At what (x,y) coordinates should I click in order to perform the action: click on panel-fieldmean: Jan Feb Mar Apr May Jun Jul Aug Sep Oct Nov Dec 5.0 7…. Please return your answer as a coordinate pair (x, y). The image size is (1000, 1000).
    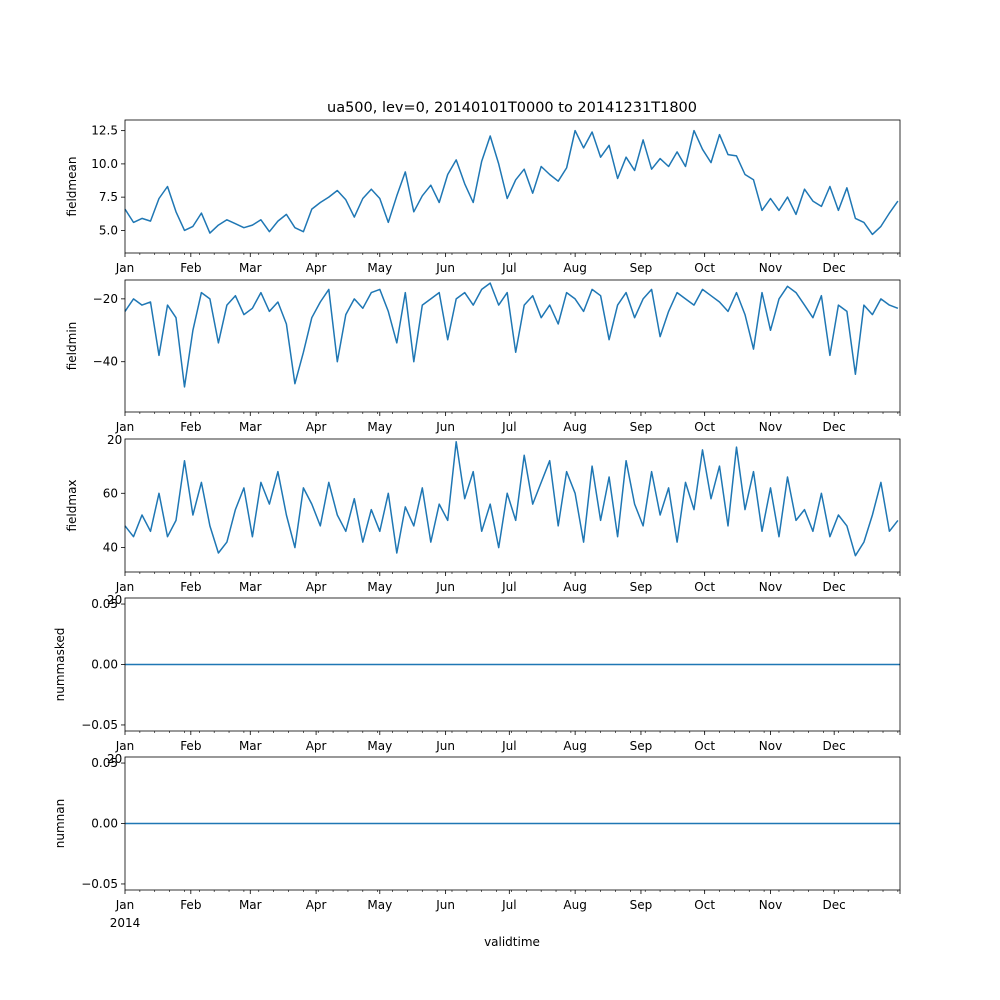
    Looking at the image, I should click on (483, 197).